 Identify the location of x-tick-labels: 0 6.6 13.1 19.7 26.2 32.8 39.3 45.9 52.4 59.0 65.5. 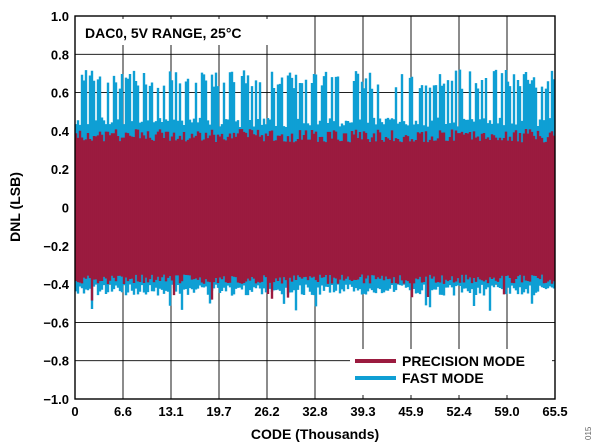
(319, 411).